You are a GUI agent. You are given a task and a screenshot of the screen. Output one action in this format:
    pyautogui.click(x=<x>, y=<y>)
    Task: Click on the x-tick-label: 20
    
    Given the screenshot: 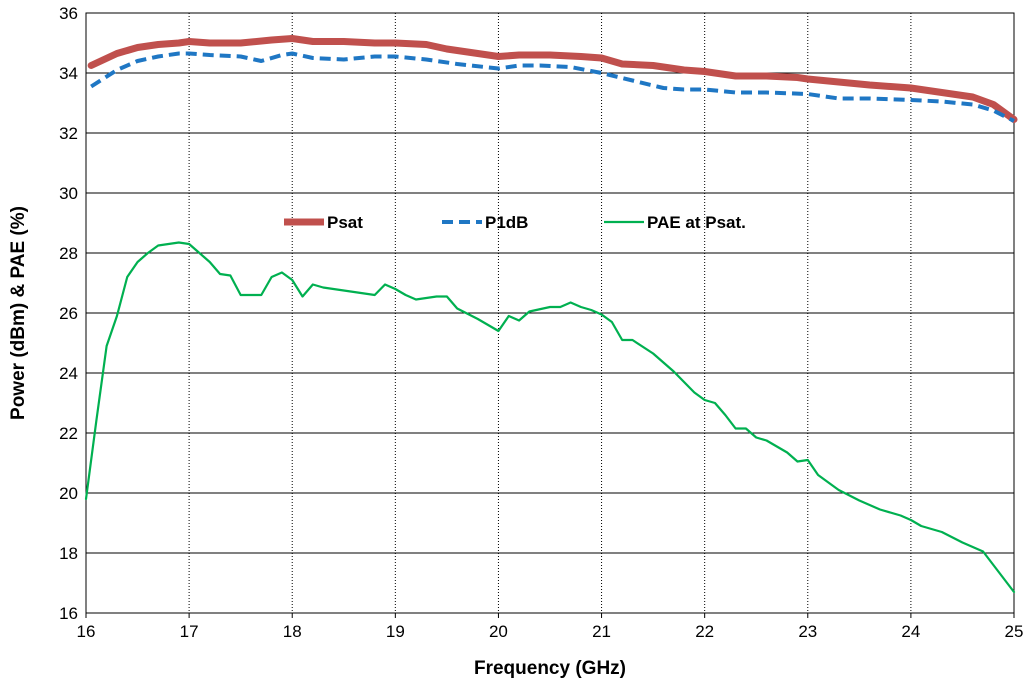 What is the action you would take?
    pyautogui.click(x=498, y=631)
    